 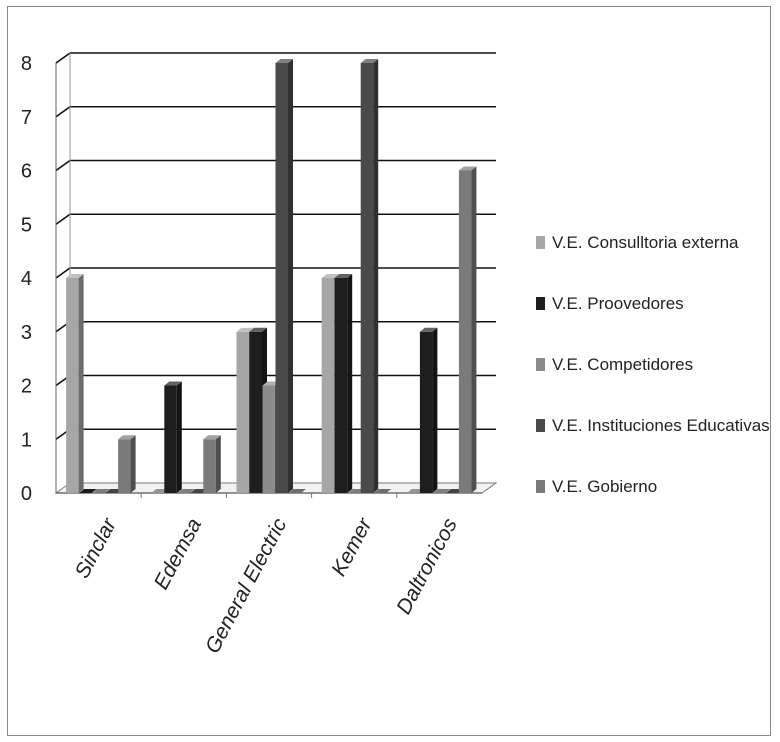 What do you see at coordinates (26, 440) in the screenshot?
I see `y-tick-label: 1` at bounding box center [26, 440].